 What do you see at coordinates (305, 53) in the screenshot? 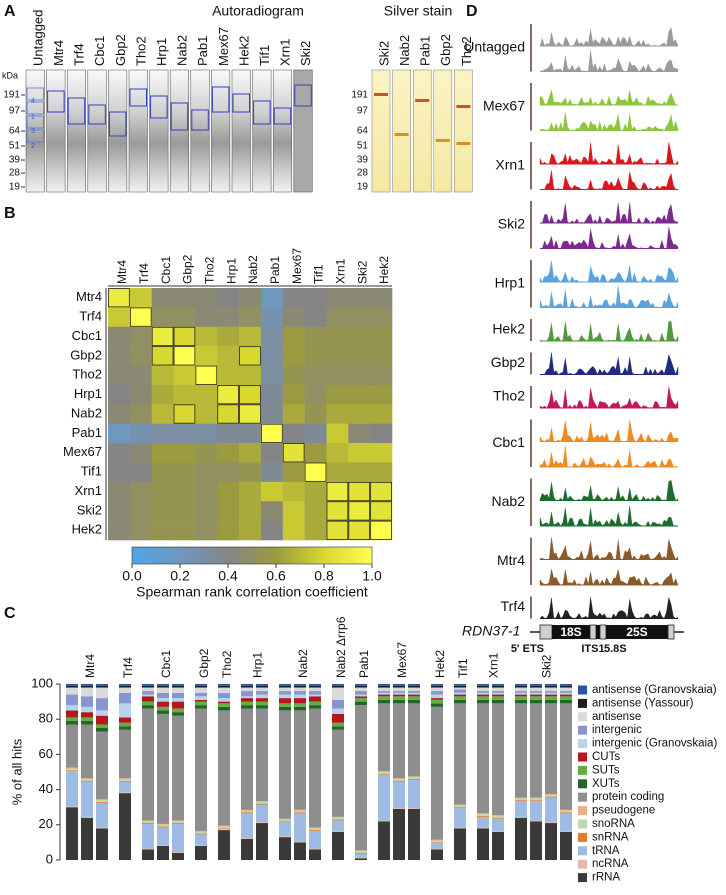
I see `lane-label: Ski2` at bounding box center [305, 53].